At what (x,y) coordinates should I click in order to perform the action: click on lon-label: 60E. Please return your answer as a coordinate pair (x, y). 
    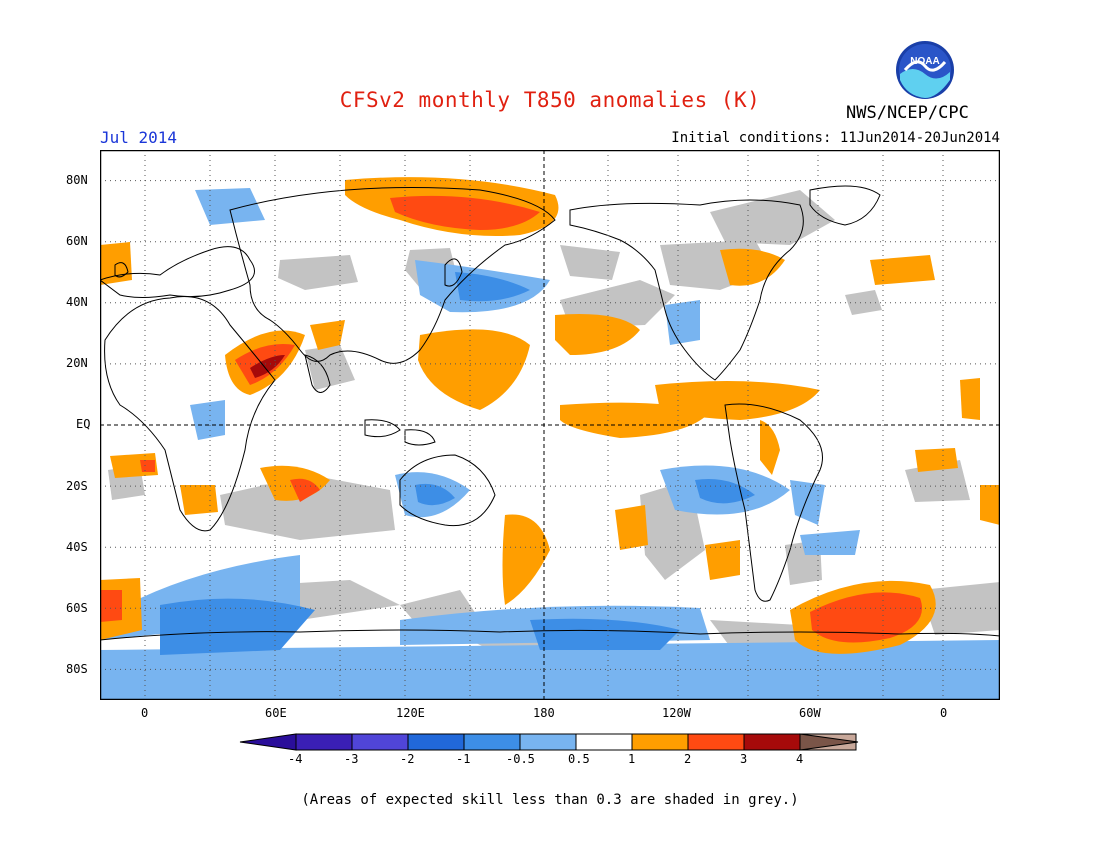
    Looking at the image, I should click on (276, 713).